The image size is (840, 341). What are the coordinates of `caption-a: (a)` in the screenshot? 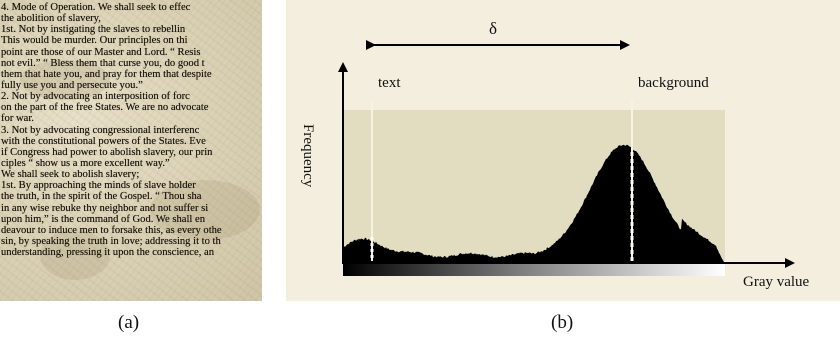 It's located at (129, 322).